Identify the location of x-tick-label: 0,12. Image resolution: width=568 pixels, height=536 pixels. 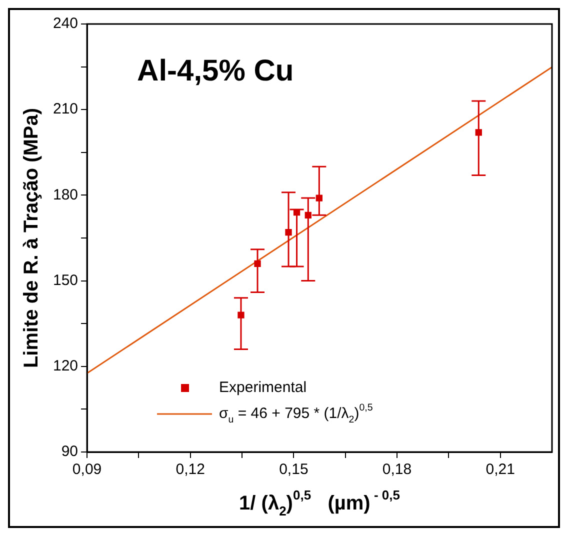
(190, 469).